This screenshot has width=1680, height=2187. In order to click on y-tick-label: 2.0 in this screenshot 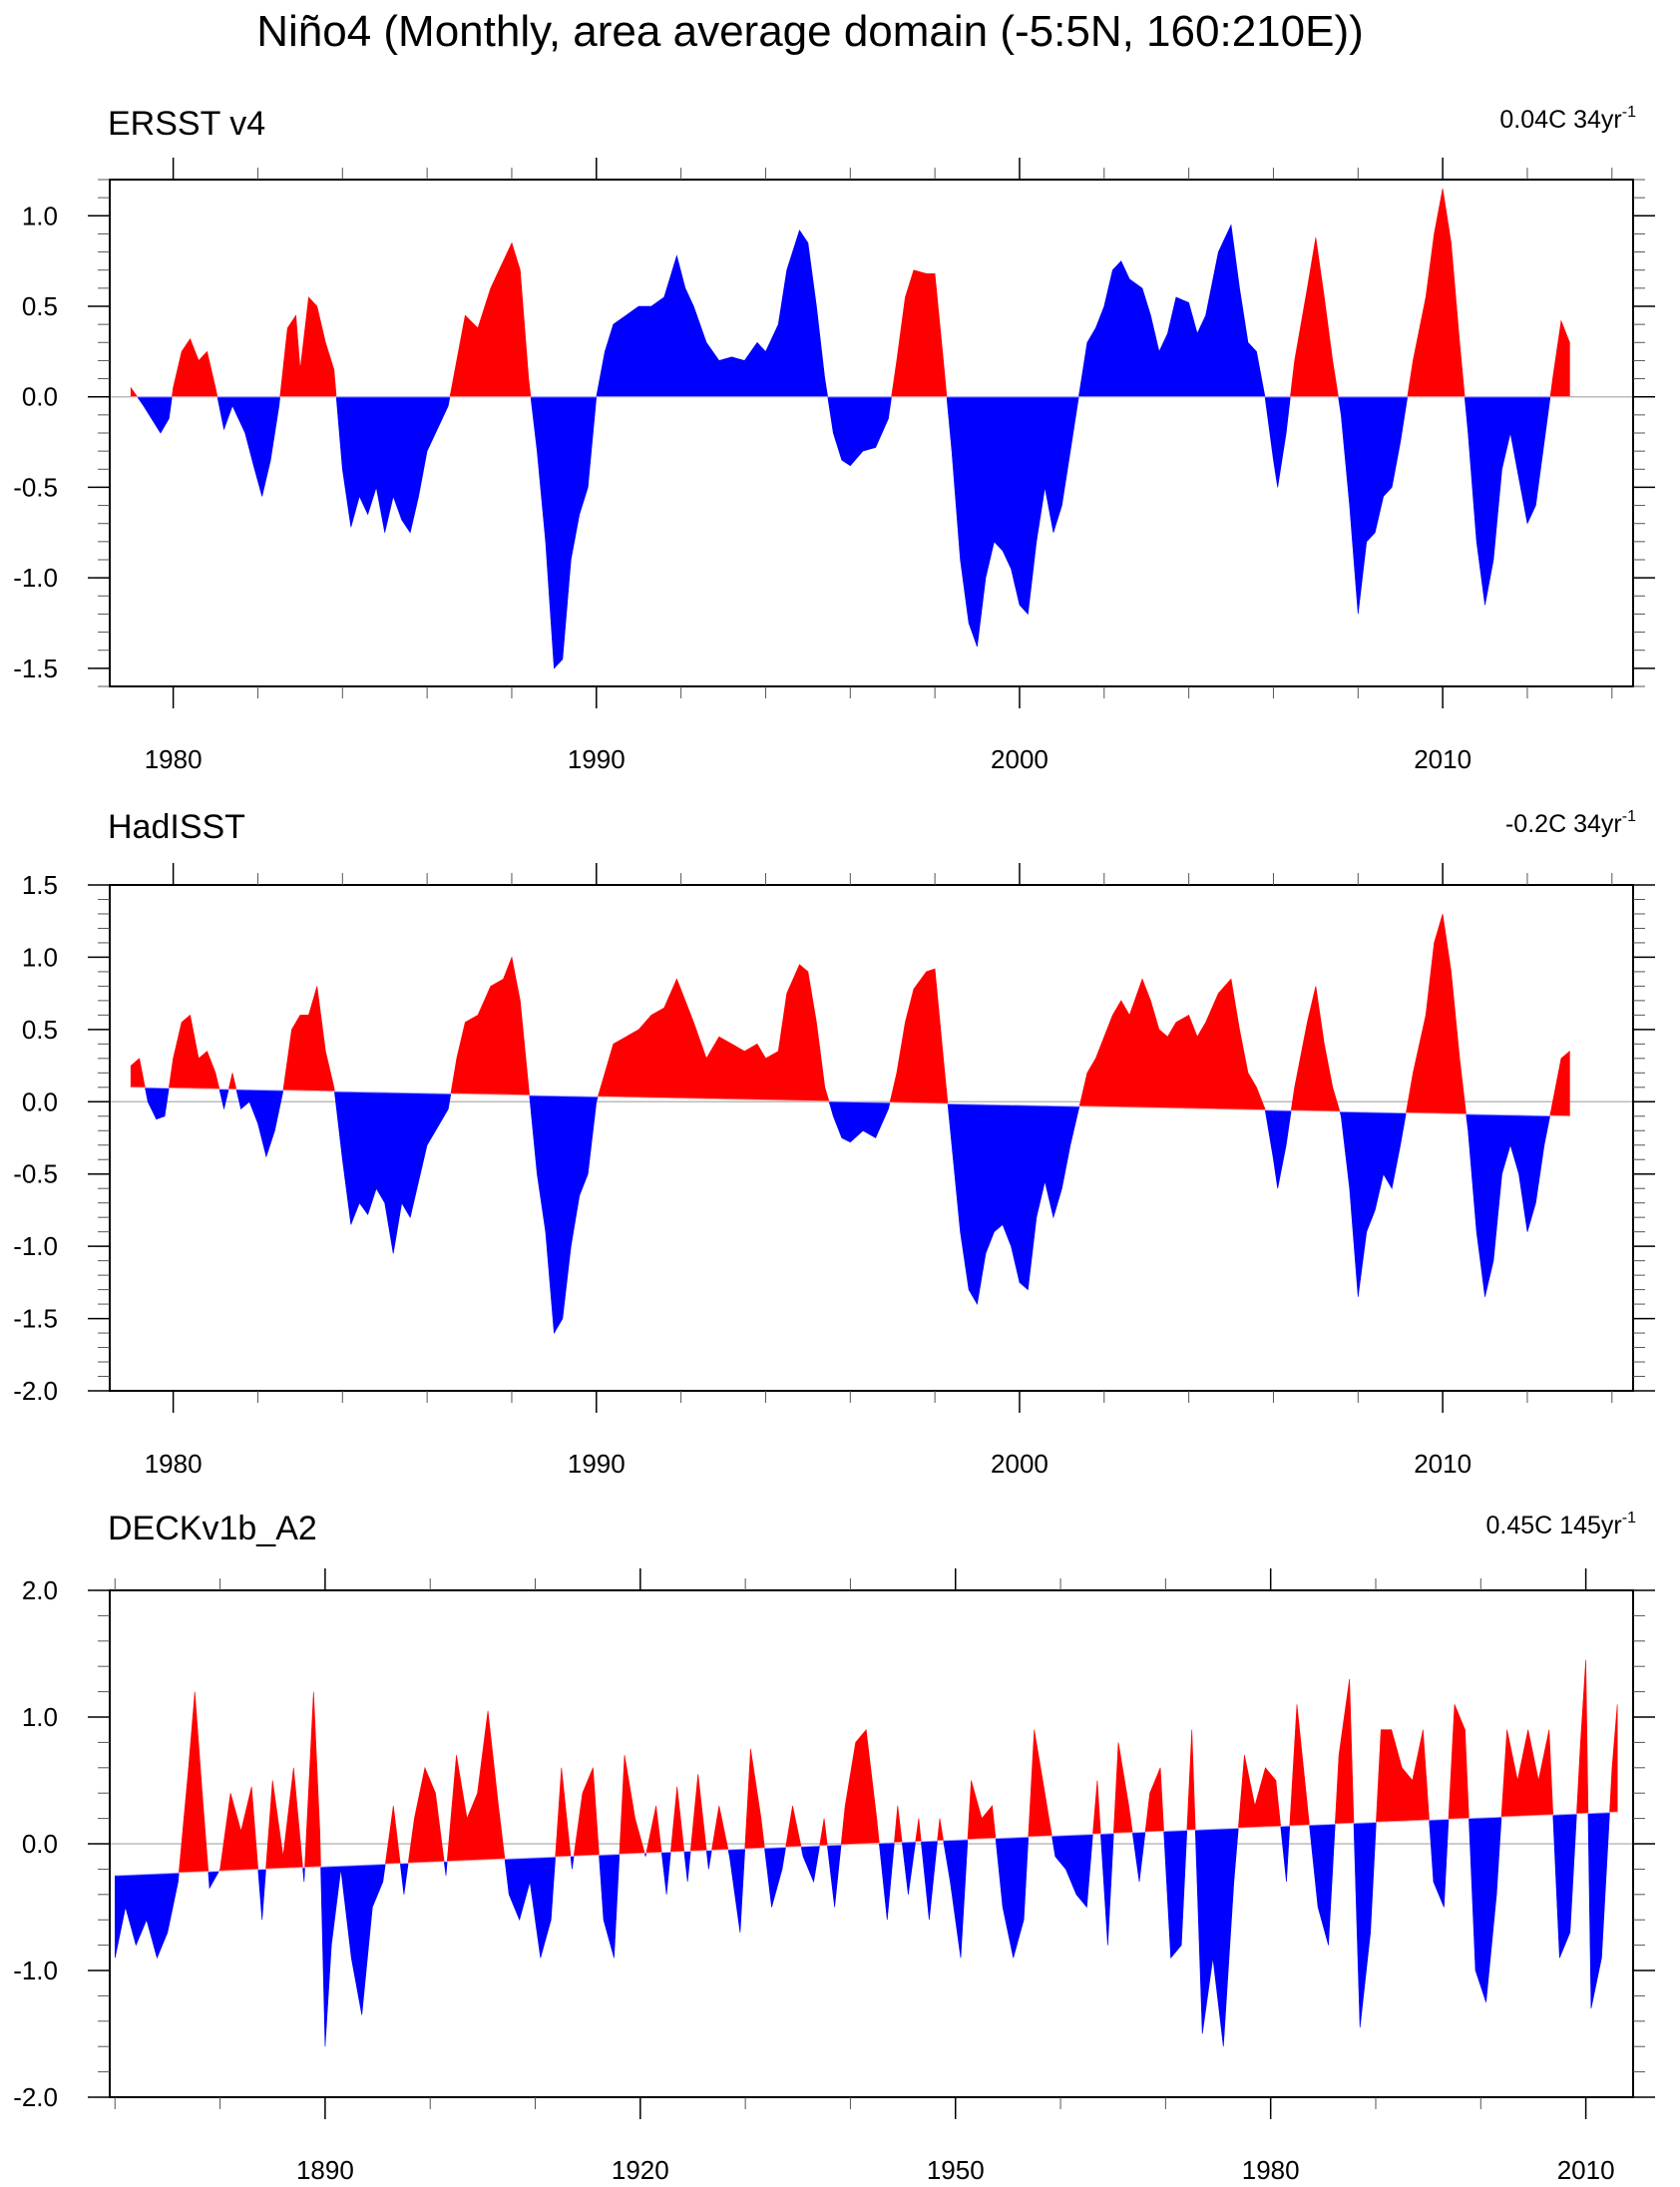, I will do `click(40, 1590)`.